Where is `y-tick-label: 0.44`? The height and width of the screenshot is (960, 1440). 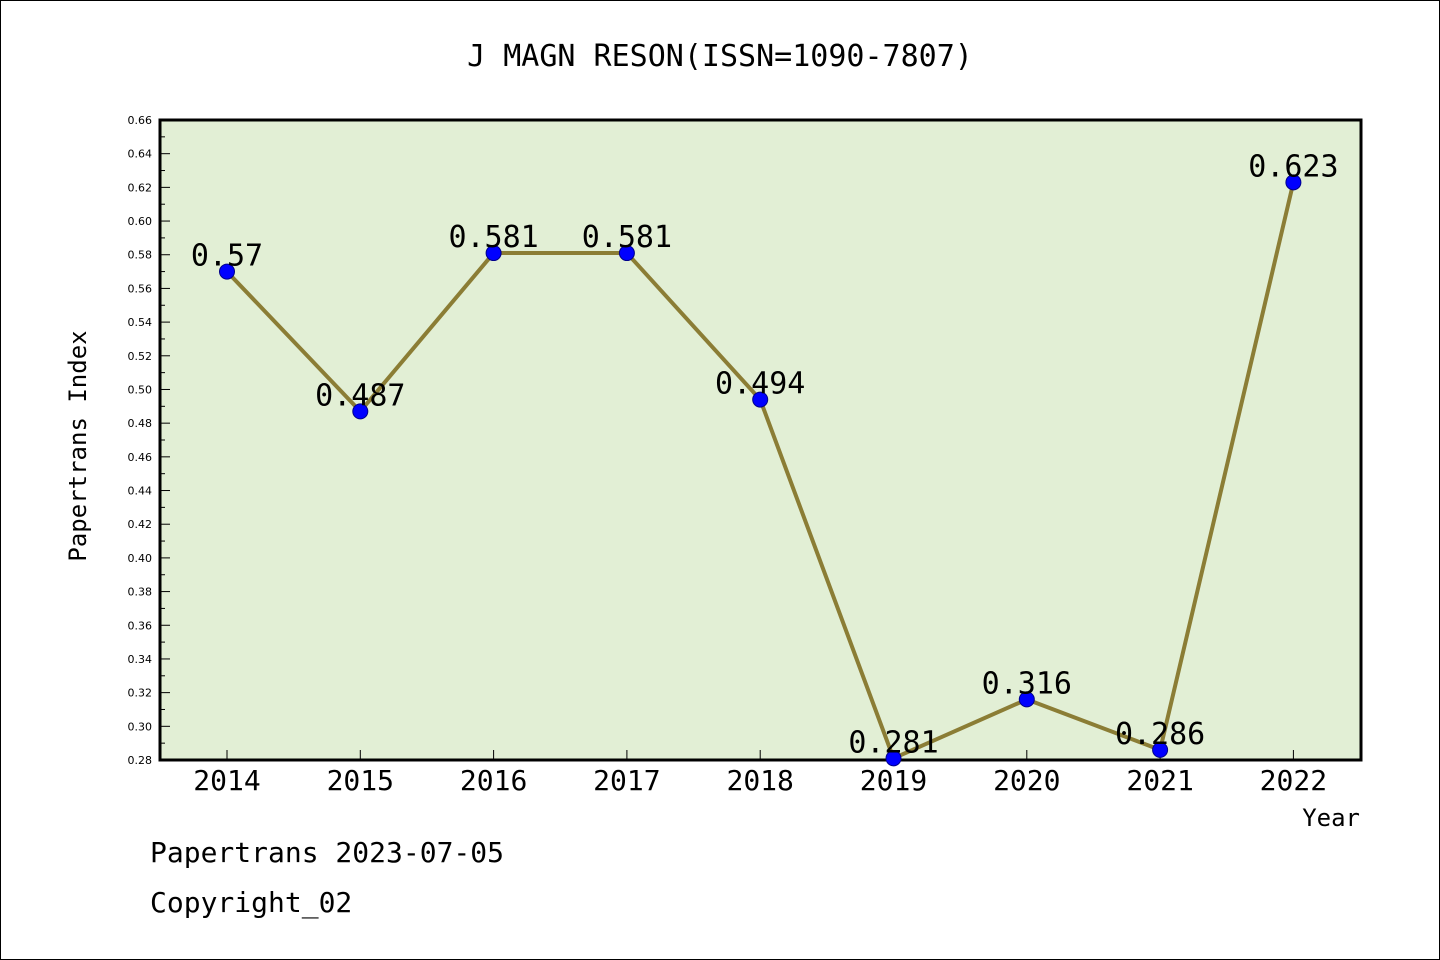
y-tick-label: 0.44 is located at coordinates (140, 491).